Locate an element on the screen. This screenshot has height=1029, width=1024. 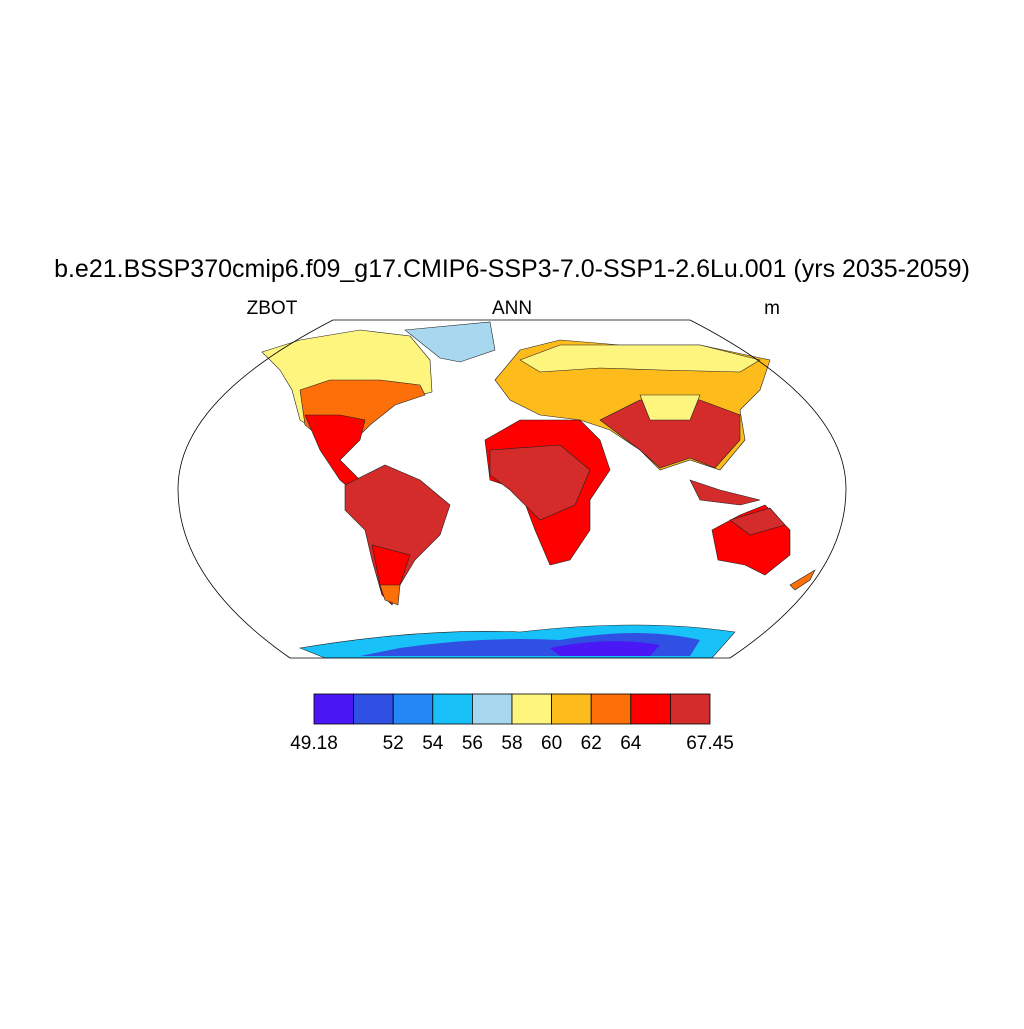
colorbar-label: 58 is located at coordinates (511, 743).